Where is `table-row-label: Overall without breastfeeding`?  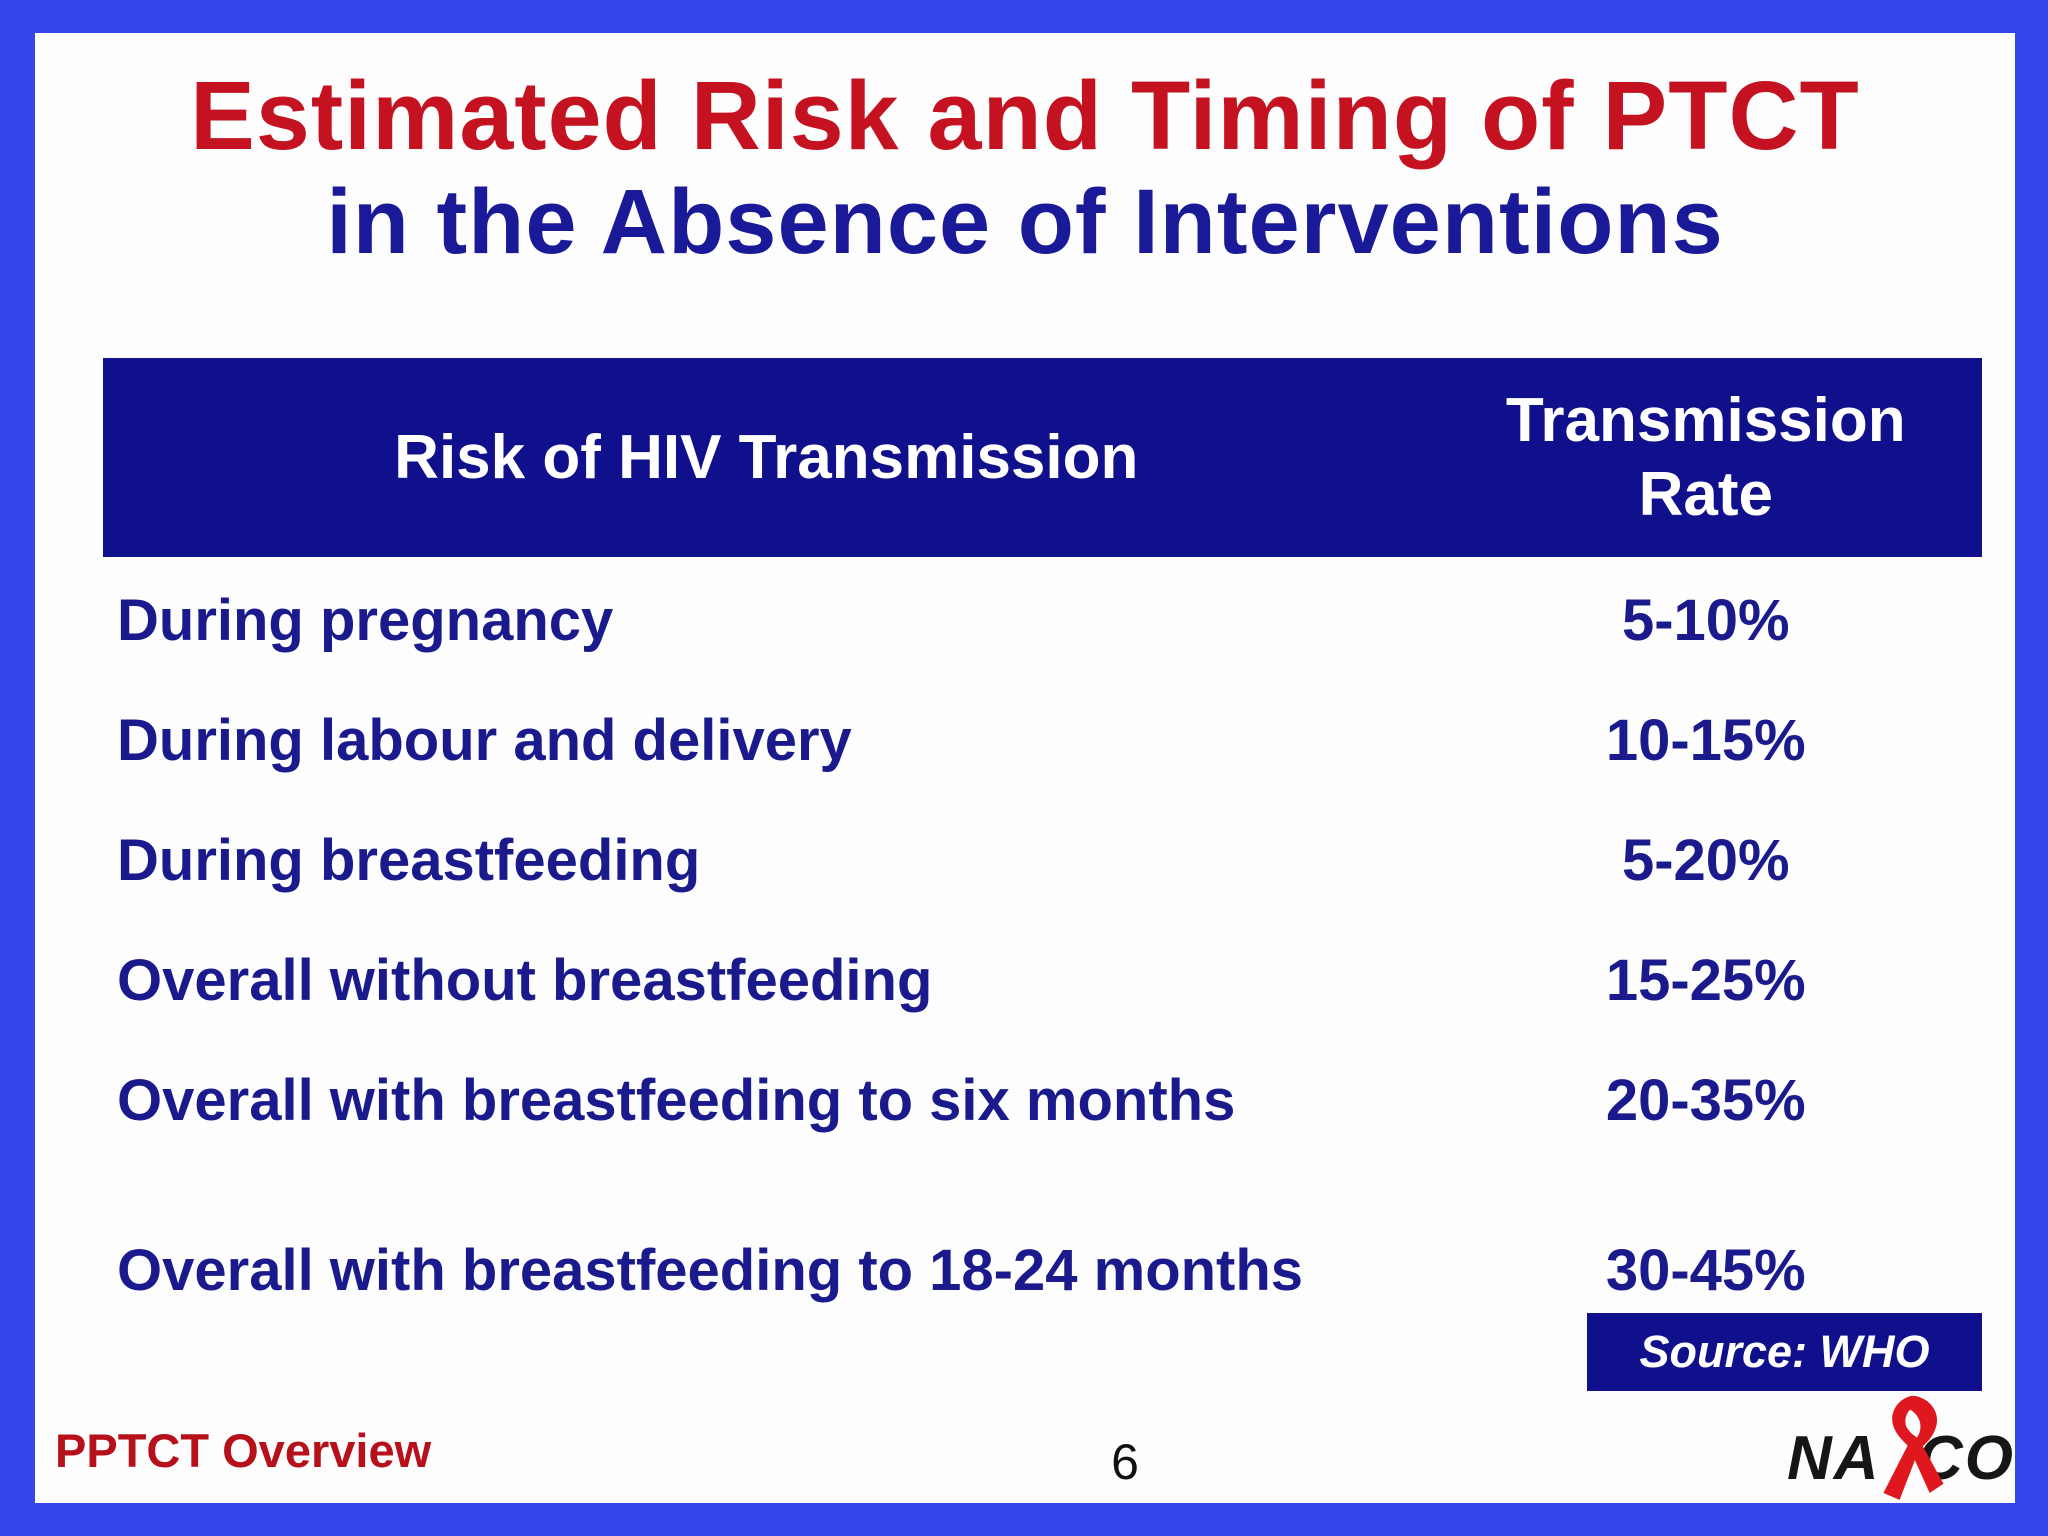
table-row-label: Overall without breastfeeding is located at coordinates (525, 980).